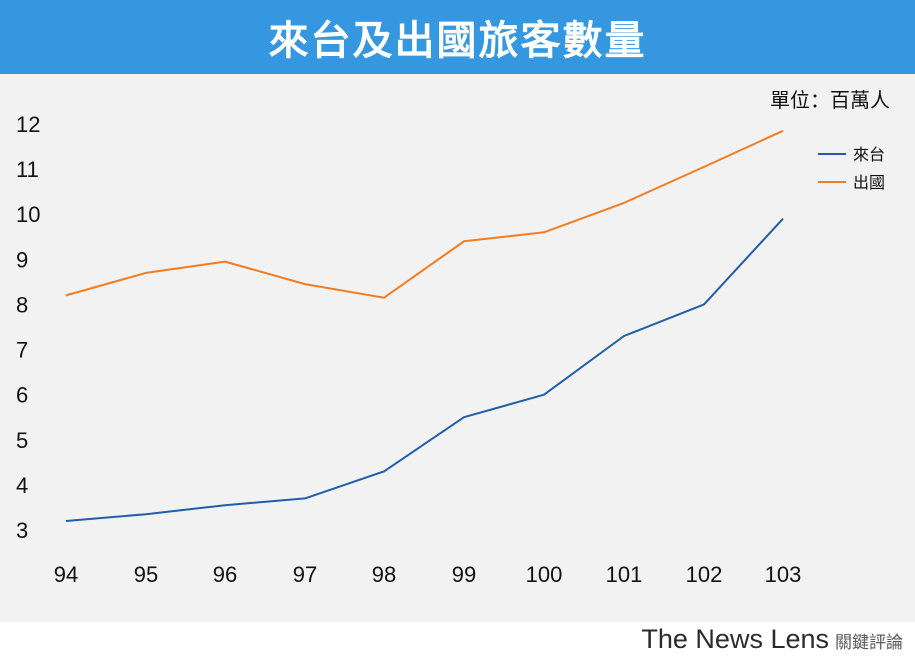 This screenshot has height=660, width=915. I want to click on x-tick-label: 101, so click(624, 574).